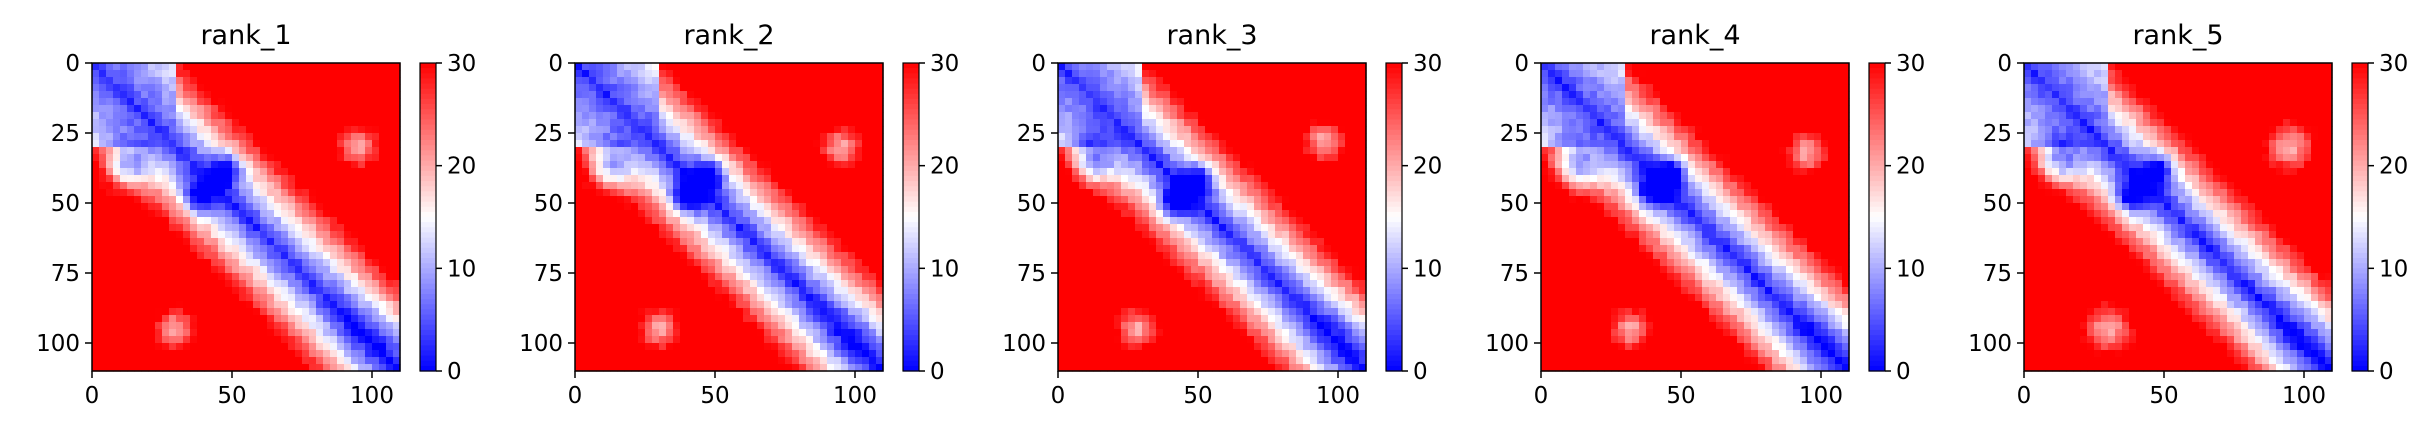 This screenshot has width=2435, height=438. What do you see at coordinates (548, 274) in the screenshot?
I see `y-tick-label: 75` at bounding box center [548, 274].